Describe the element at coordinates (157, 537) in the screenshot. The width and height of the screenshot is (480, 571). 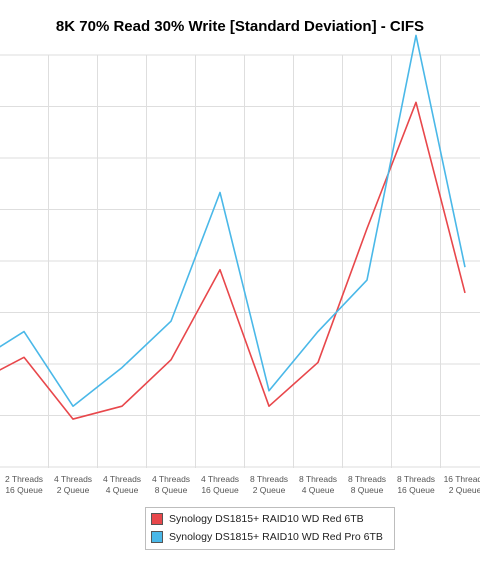
I see `legend-swatch-red-pro` at that location.